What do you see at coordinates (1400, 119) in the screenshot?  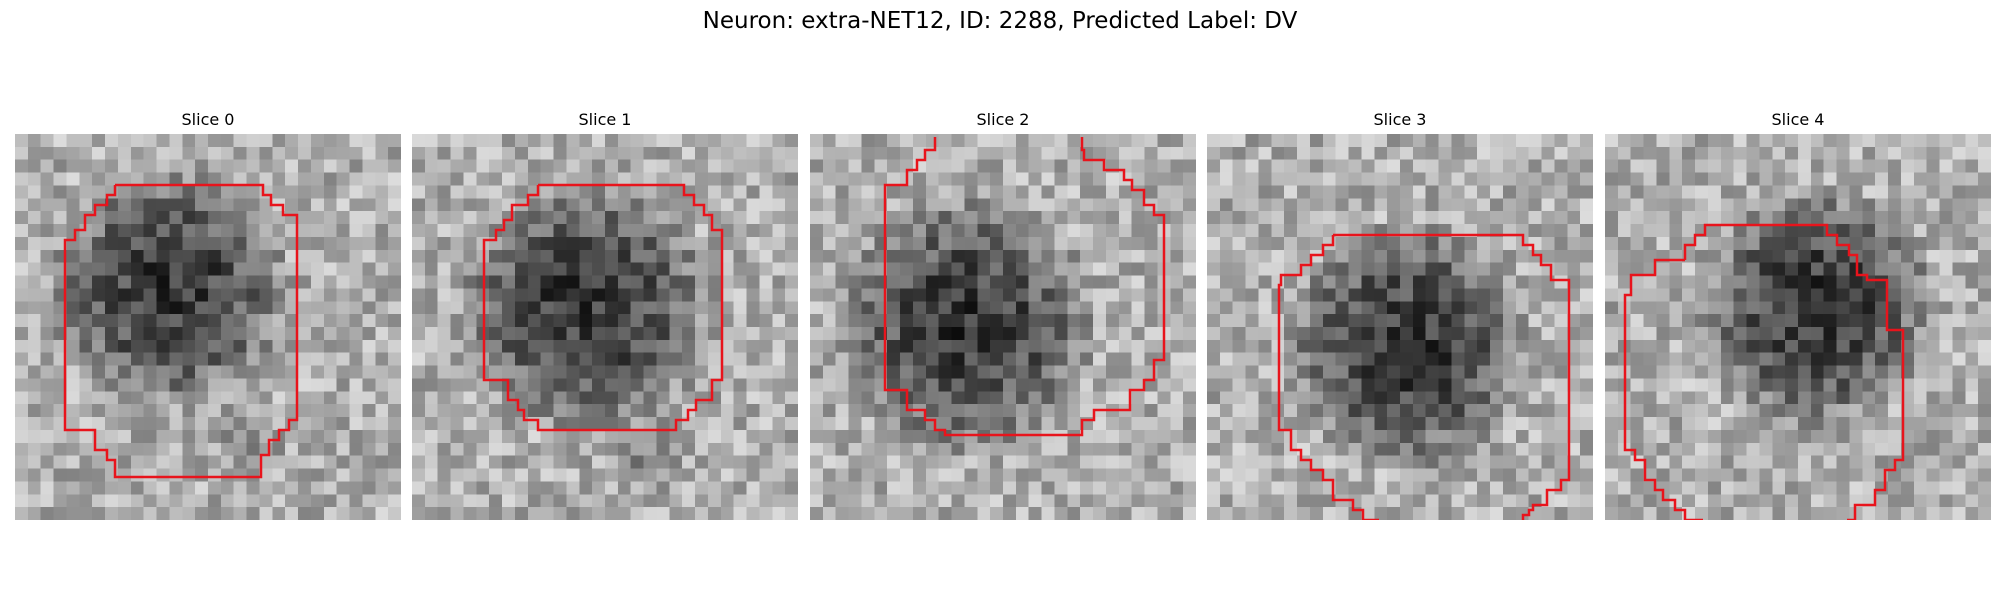 I see `slice-title: Slice 3` at bounding box center [1400, 119].